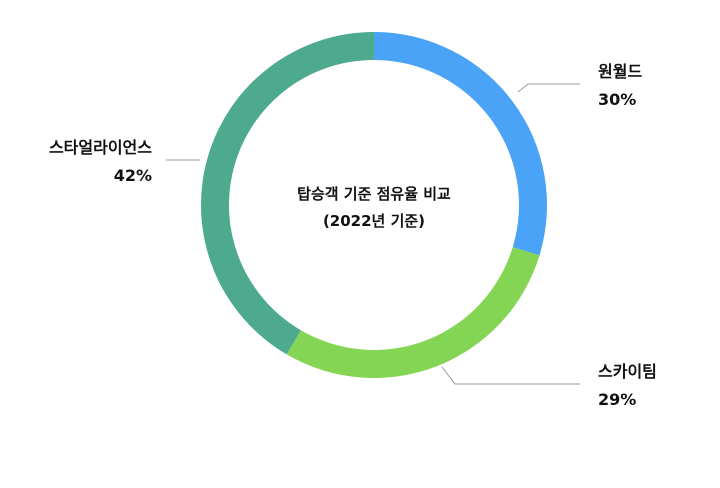  I want to click on slice-label-name-1: 원월드, so click(620, 71).